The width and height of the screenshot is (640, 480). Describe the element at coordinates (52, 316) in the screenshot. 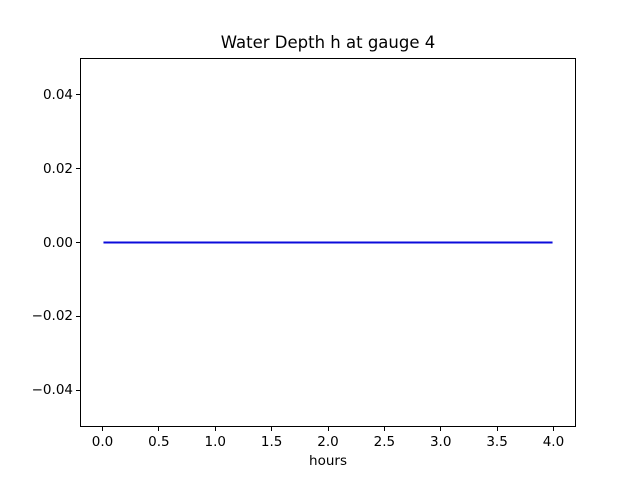

I see `y-tick-label: −0.02` at that location.